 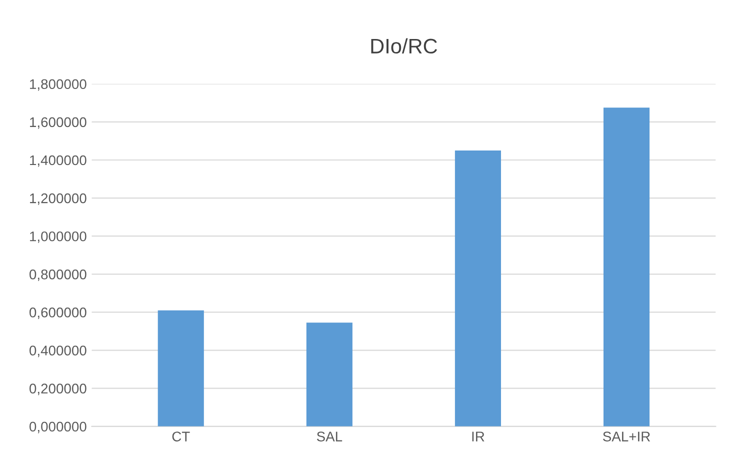 What do you see at coordinates (329, 437) in the screenshot?
I see `x-tick-label: SAL` at bounding box center [329, 437].